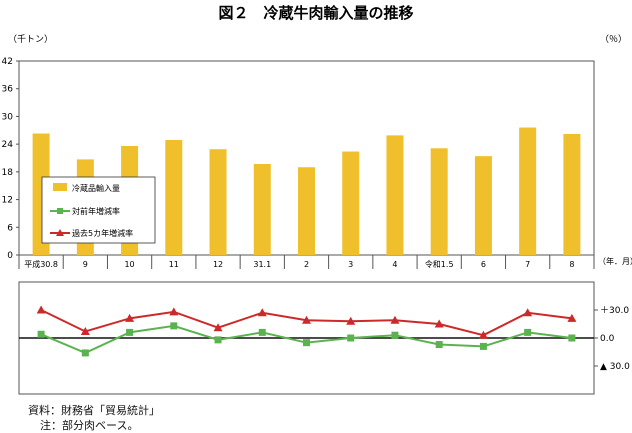 This screenshot has width=632, height=433. What do you see at coordinates (41, 264) in the screenshot?
I see `x-tick-label: 平成30.8` at bounding box center [41, 264].